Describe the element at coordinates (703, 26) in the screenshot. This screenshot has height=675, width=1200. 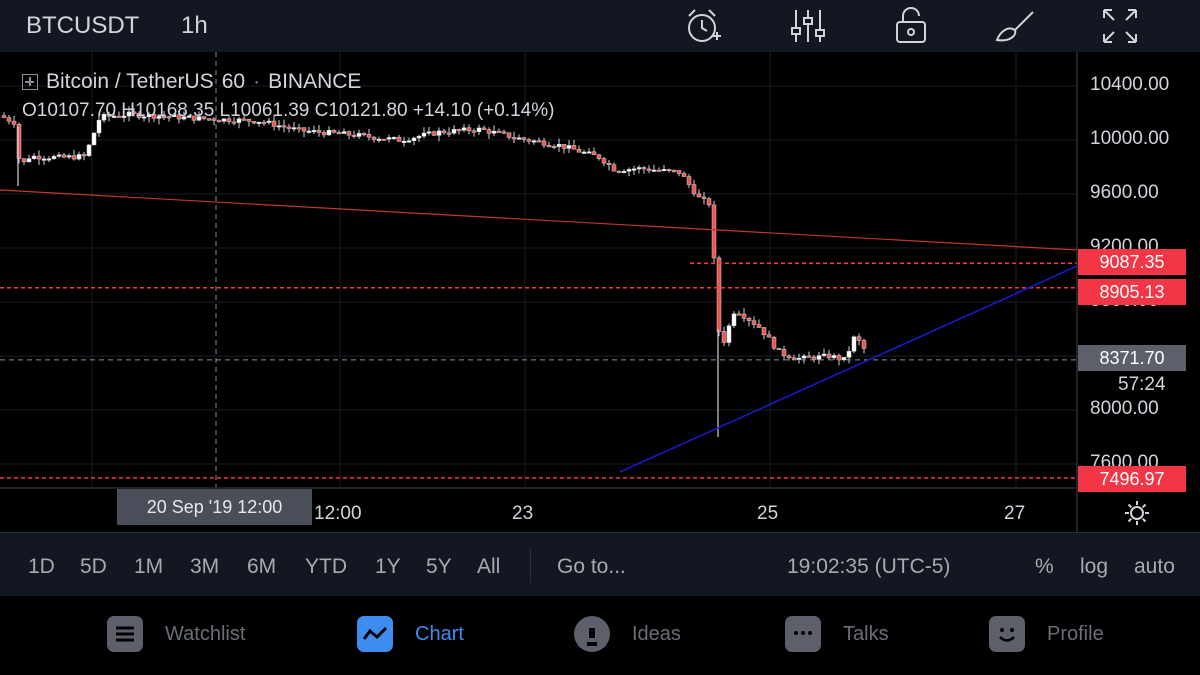
I see `alarm-add-icon` at that location.